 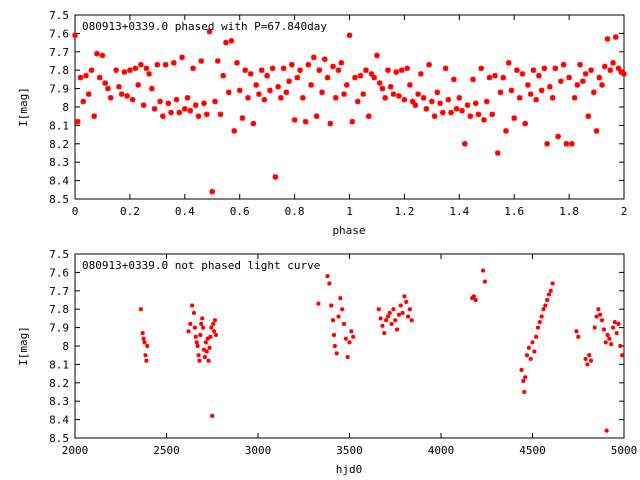 What do you see at coordinates (295, 211) in the screenshot?
I see `x-tick-label: 0.8` at bounding box center [295, 211].